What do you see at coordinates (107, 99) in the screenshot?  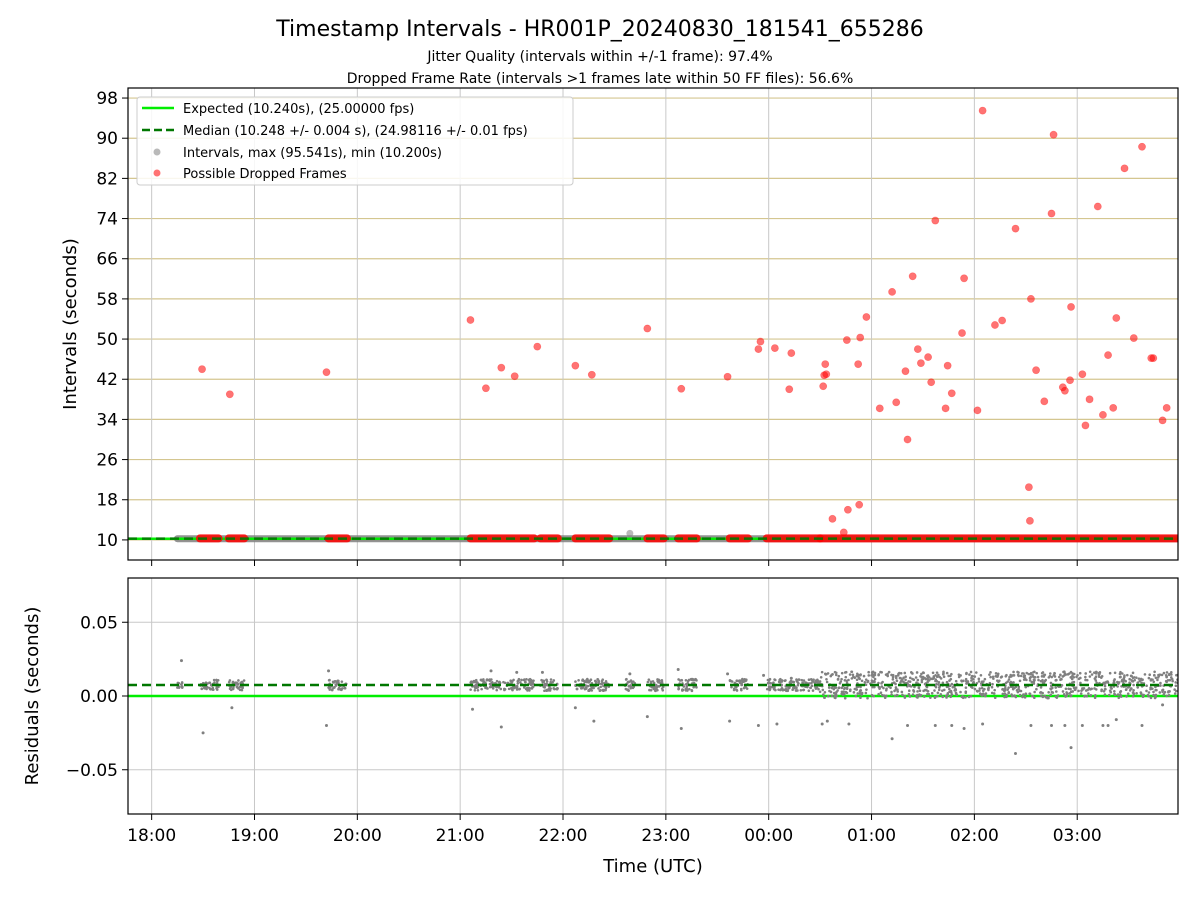 I see `intervals-y-tick-label: 98` at bounding box center [107, 99].